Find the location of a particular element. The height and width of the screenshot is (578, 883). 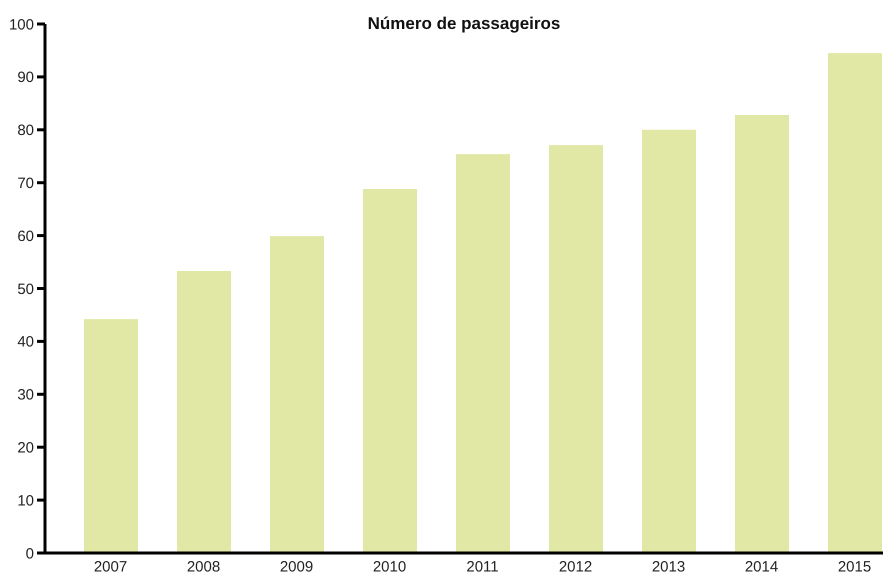

y-tick-label: 80 is located at coordinates (25, 131).